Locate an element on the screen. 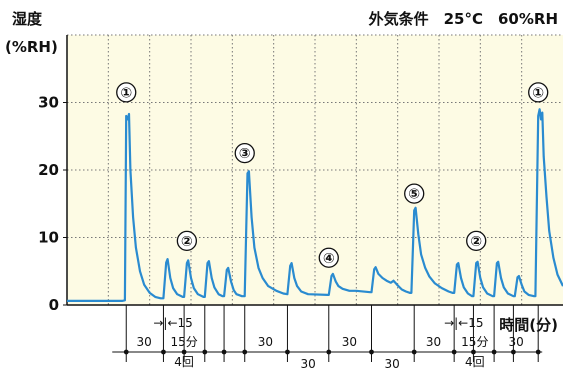 The image size is (563, 372). y-tick-label: 30 is located at coordinates (48, 103).